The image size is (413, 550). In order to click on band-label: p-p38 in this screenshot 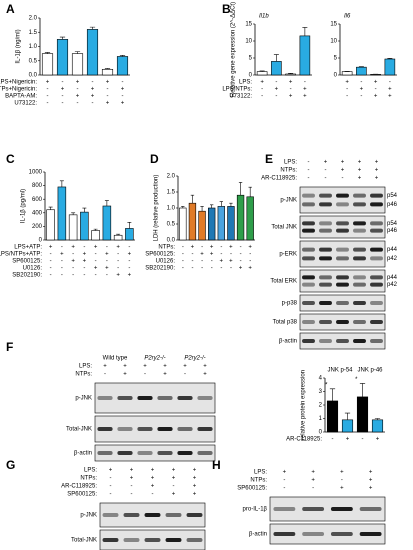, I will do `click(290, 304)`.